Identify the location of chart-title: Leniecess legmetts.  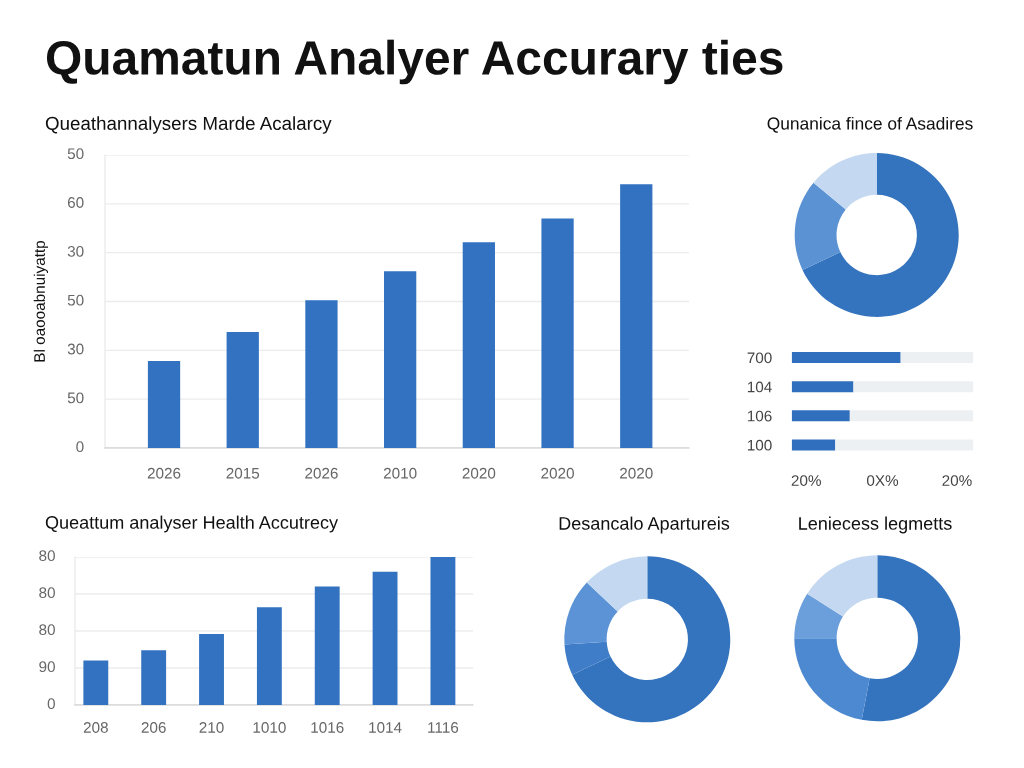
(875, 525).